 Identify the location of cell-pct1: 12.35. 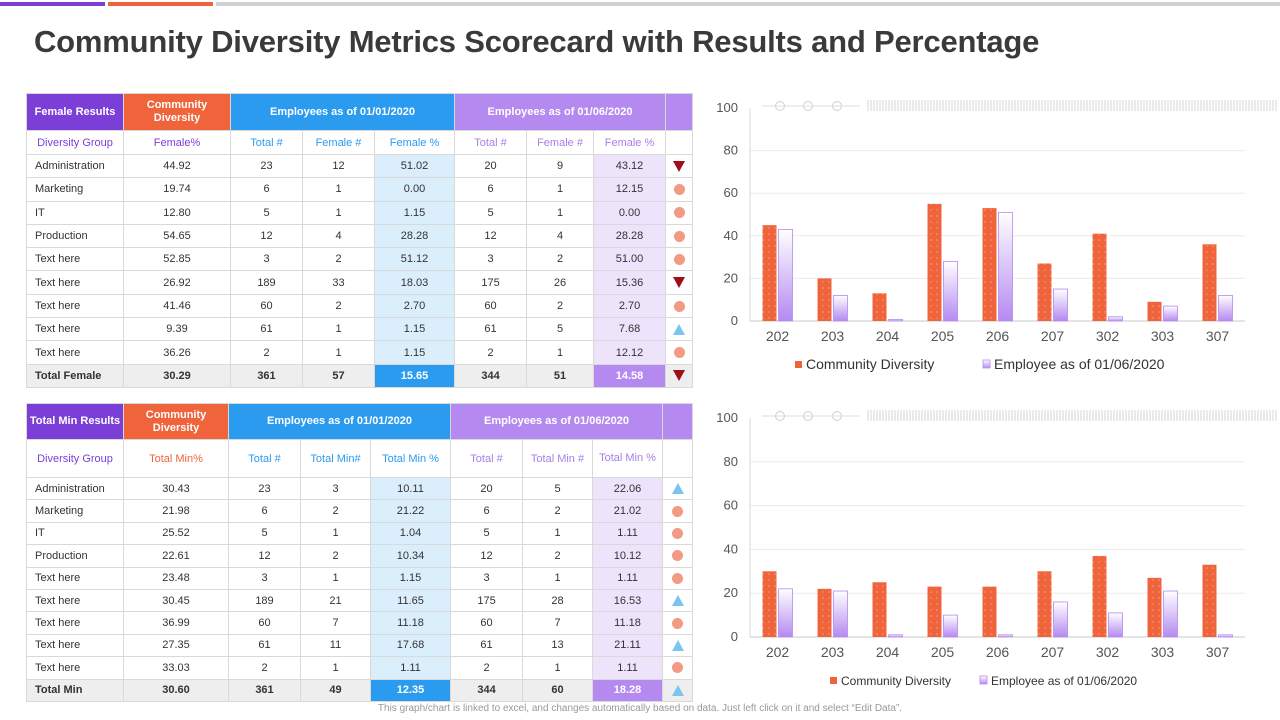
(410, 690).